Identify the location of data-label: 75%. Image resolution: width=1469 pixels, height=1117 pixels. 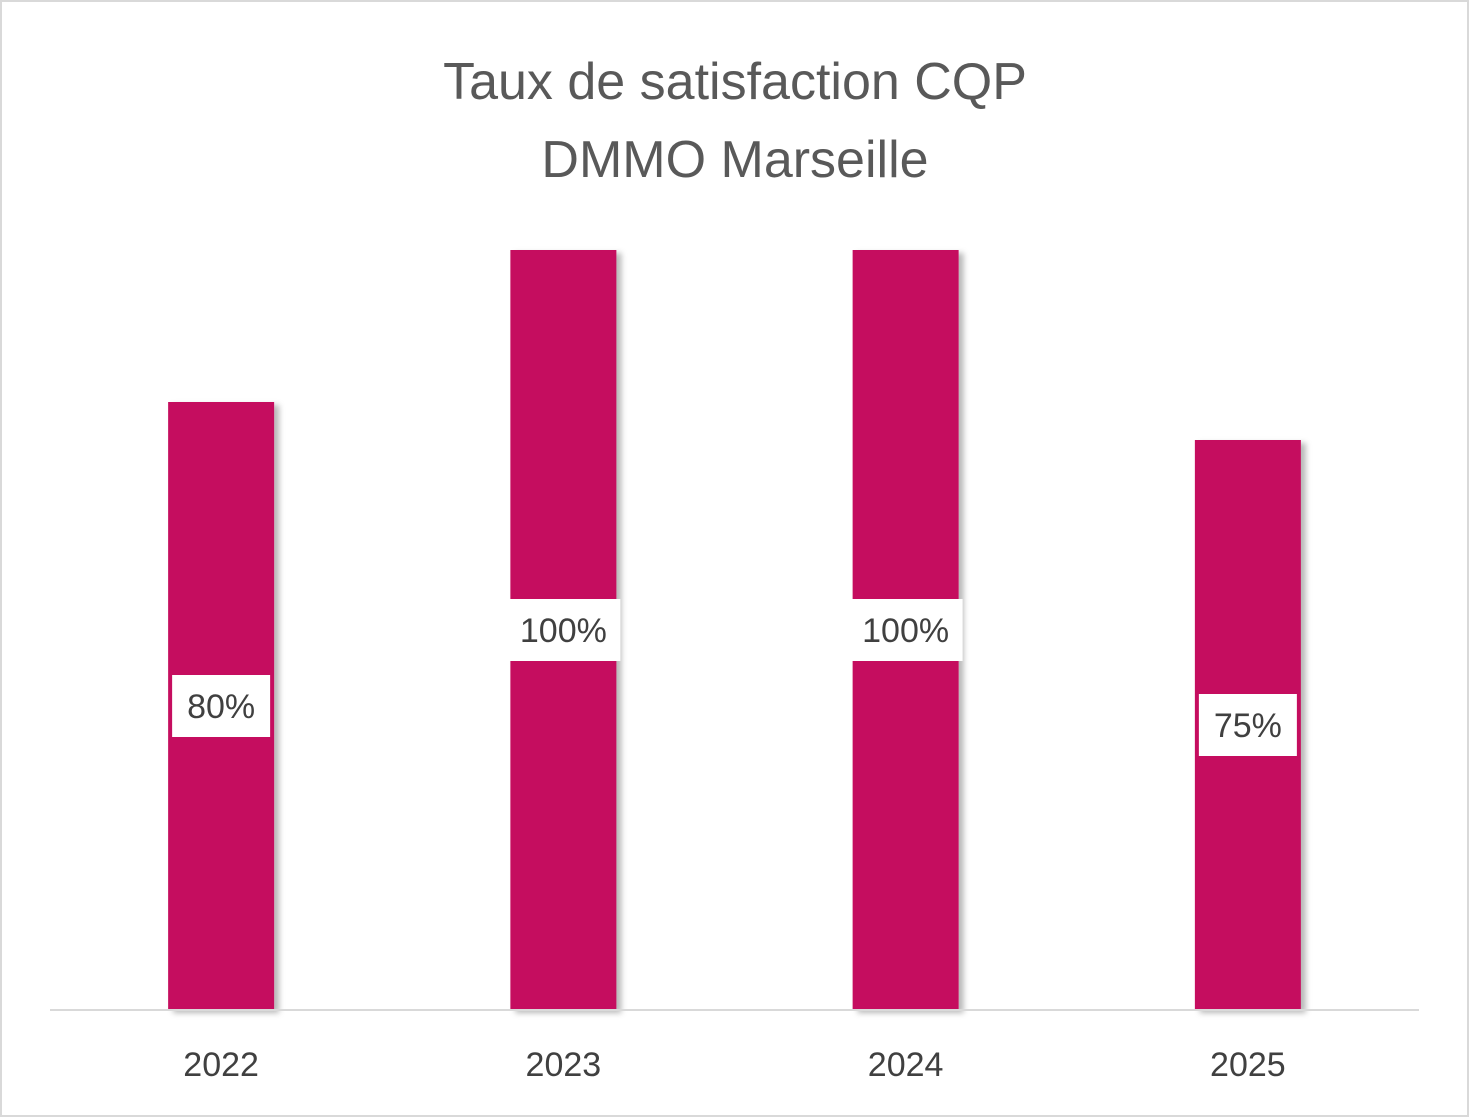
(1248, 726).